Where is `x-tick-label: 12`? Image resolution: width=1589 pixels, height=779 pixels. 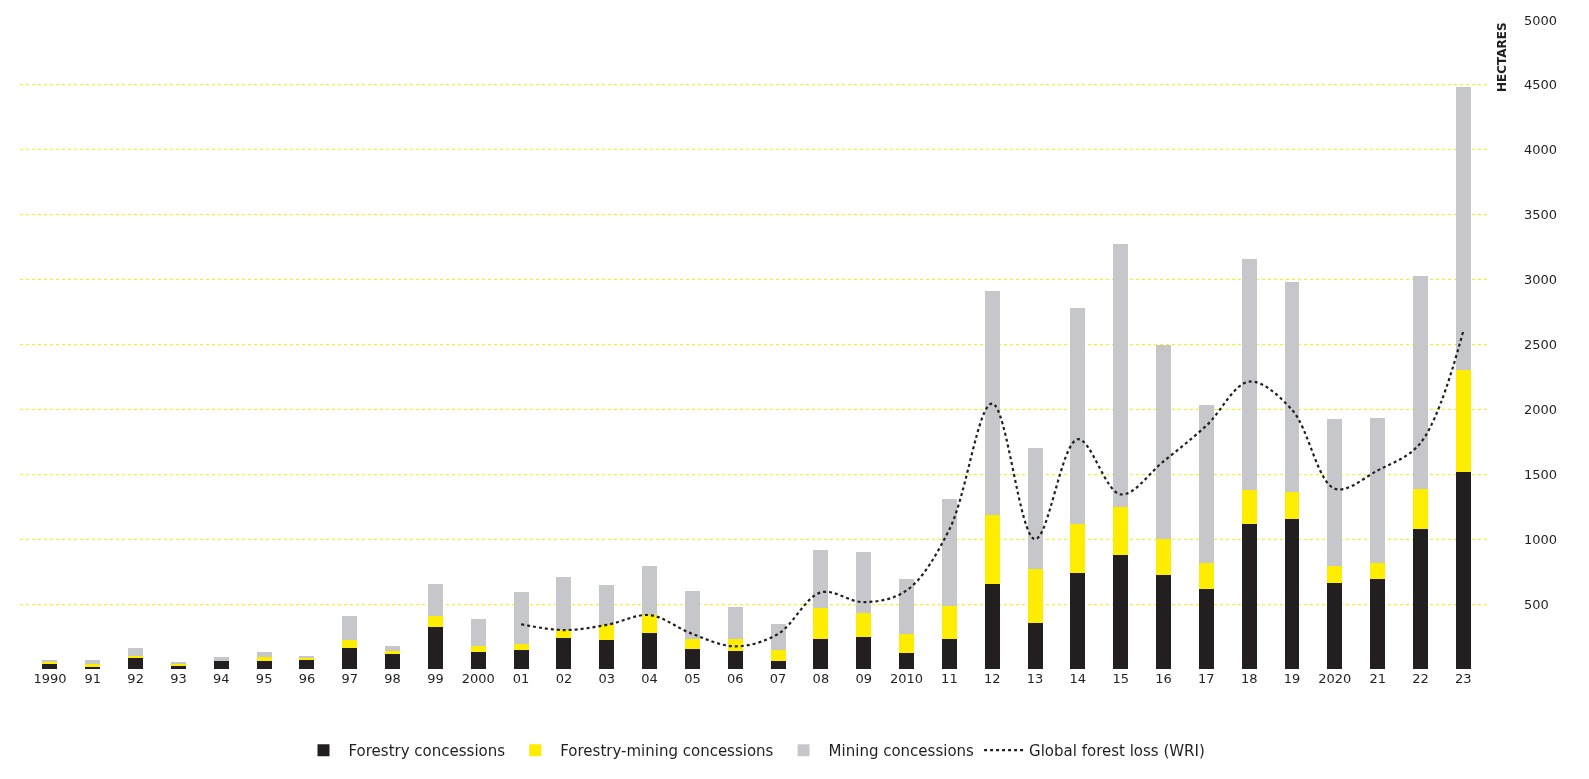
x-tick-label: 12 is located at coordinates (992, 678).